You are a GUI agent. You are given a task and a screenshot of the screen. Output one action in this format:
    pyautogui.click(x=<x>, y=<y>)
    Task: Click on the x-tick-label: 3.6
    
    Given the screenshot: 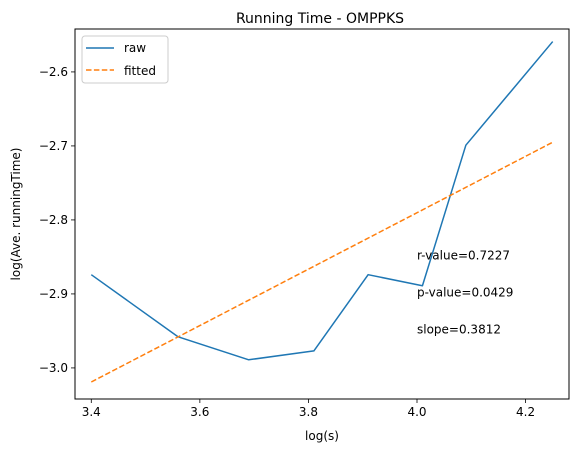 What is the action you would take?
    pyautogui.click(x=199, y=412)
    